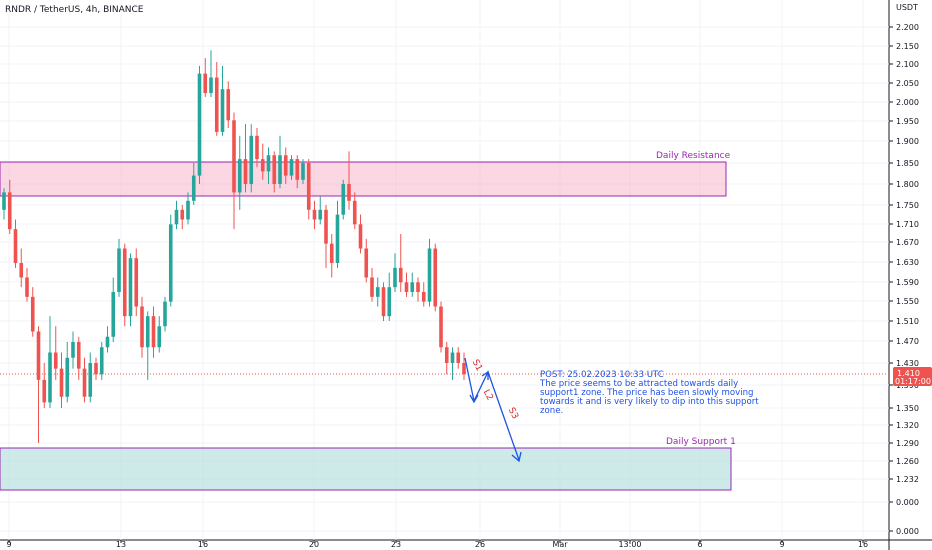 The width and height of the screenshot is (932, 550). I want to click on time-tick-label: 26, so click(480, 544).